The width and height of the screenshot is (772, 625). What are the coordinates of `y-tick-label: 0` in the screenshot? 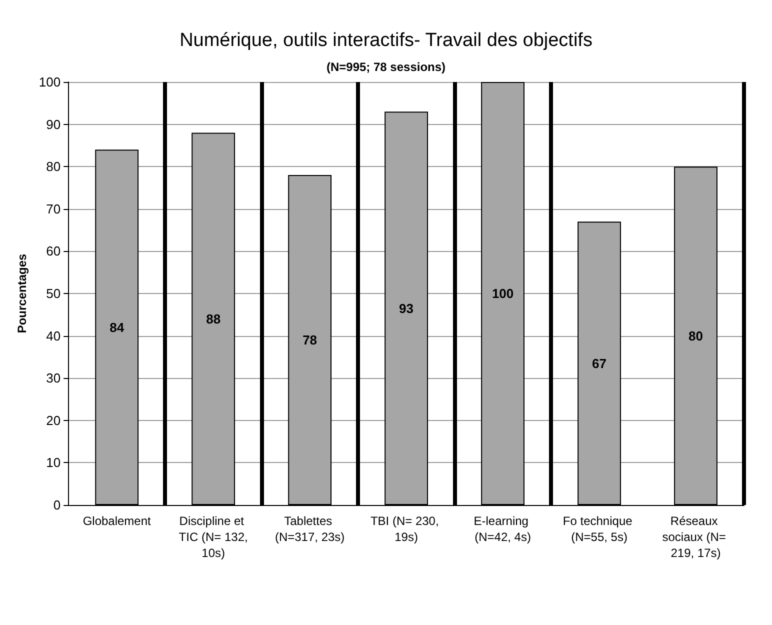 It's located at (57, 505).